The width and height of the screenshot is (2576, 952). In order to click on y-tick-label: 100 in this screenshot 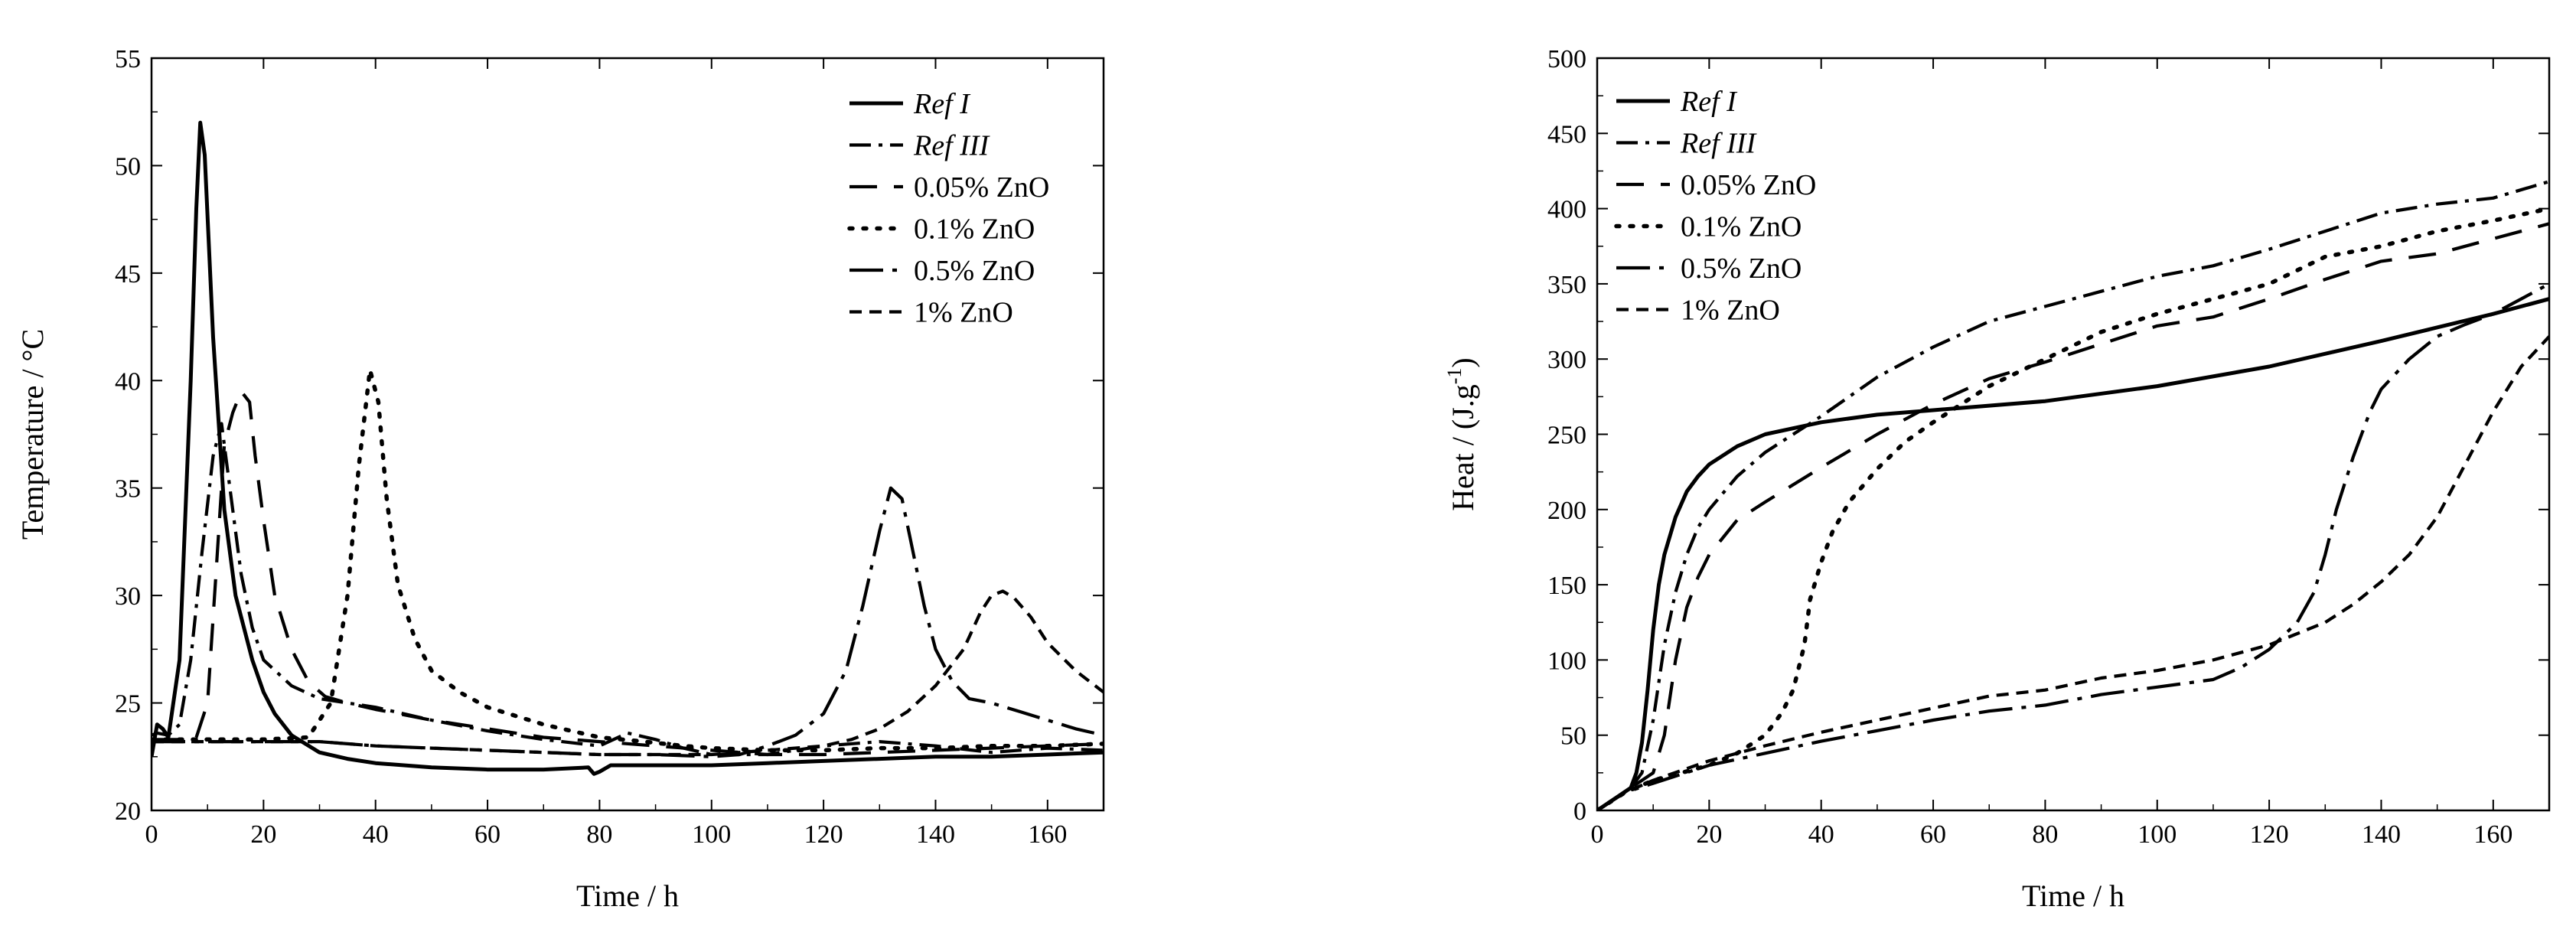, I will do `click(1567, 661)`.